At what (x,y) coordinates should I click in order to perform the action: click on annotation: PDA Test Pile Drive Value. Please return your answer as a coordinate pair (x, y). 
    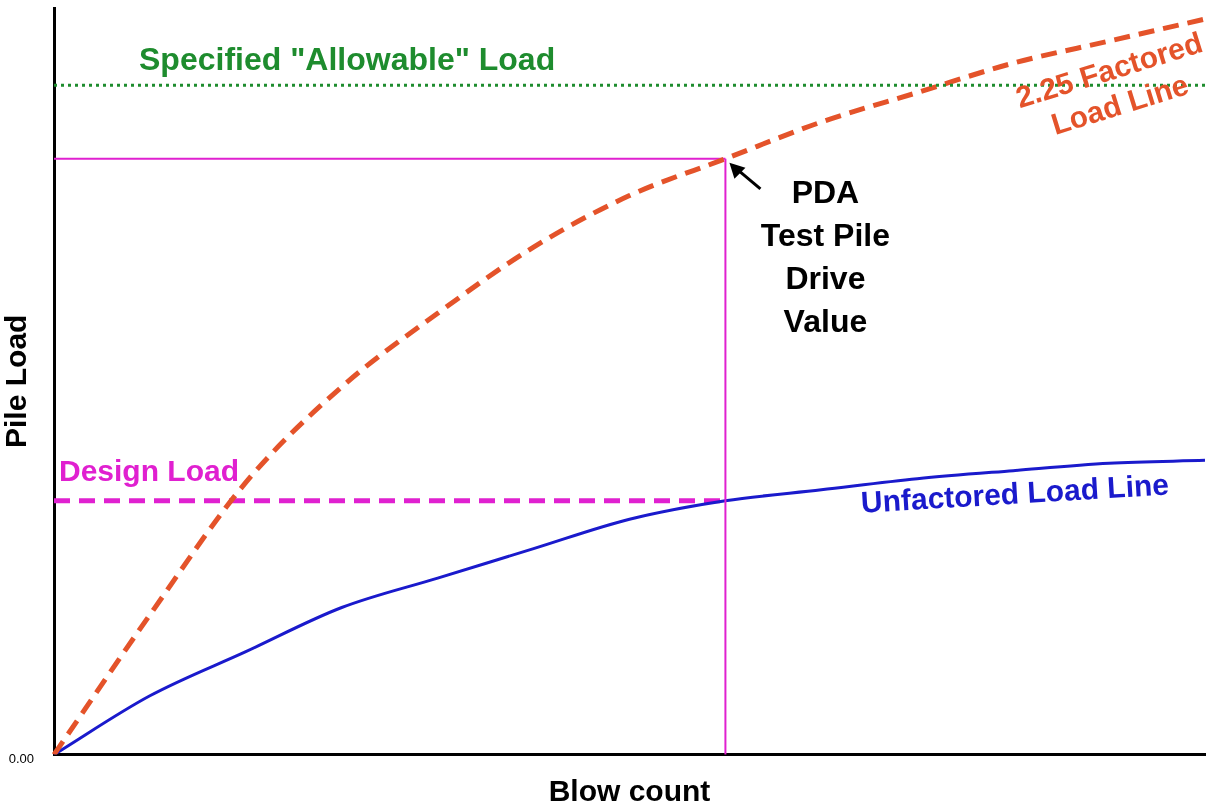
    Looking at the image, I should click on (825, 256).